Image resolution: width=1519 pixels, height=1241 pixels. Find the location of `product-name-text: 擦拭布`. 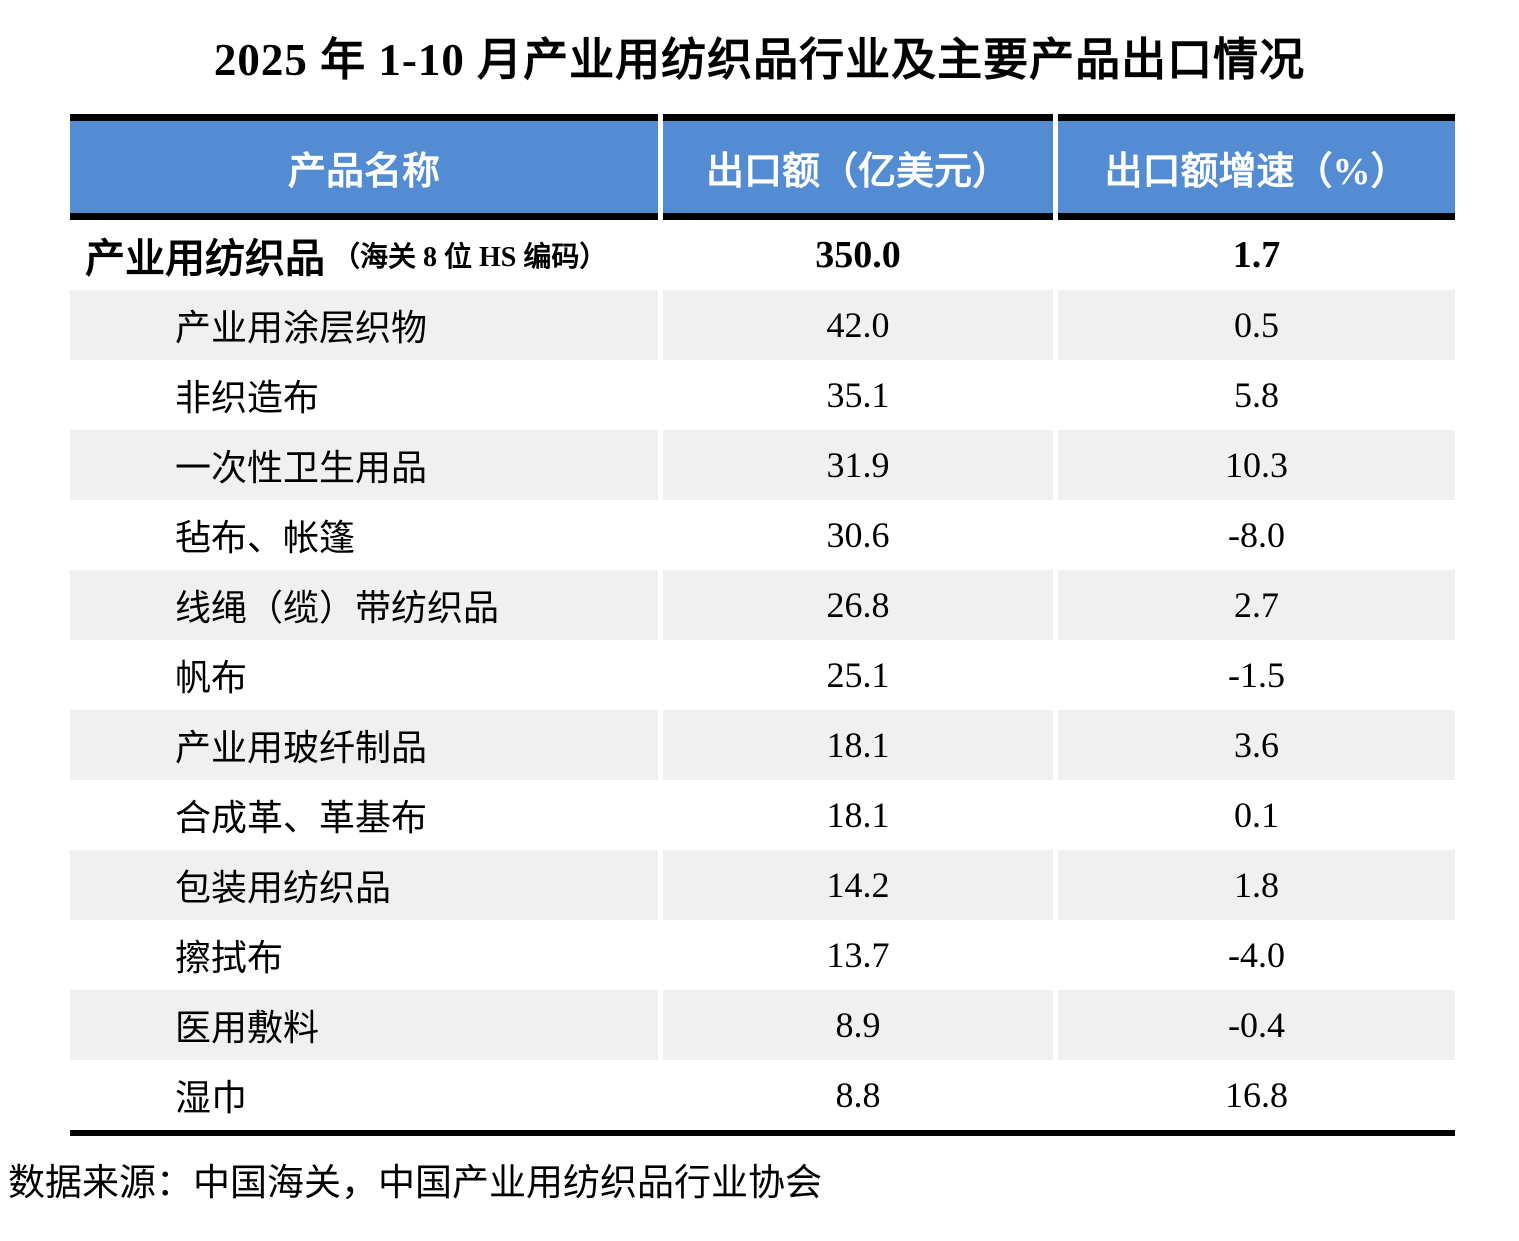

product-name-text: 擦拭布 is located at coordinates (229, 958).